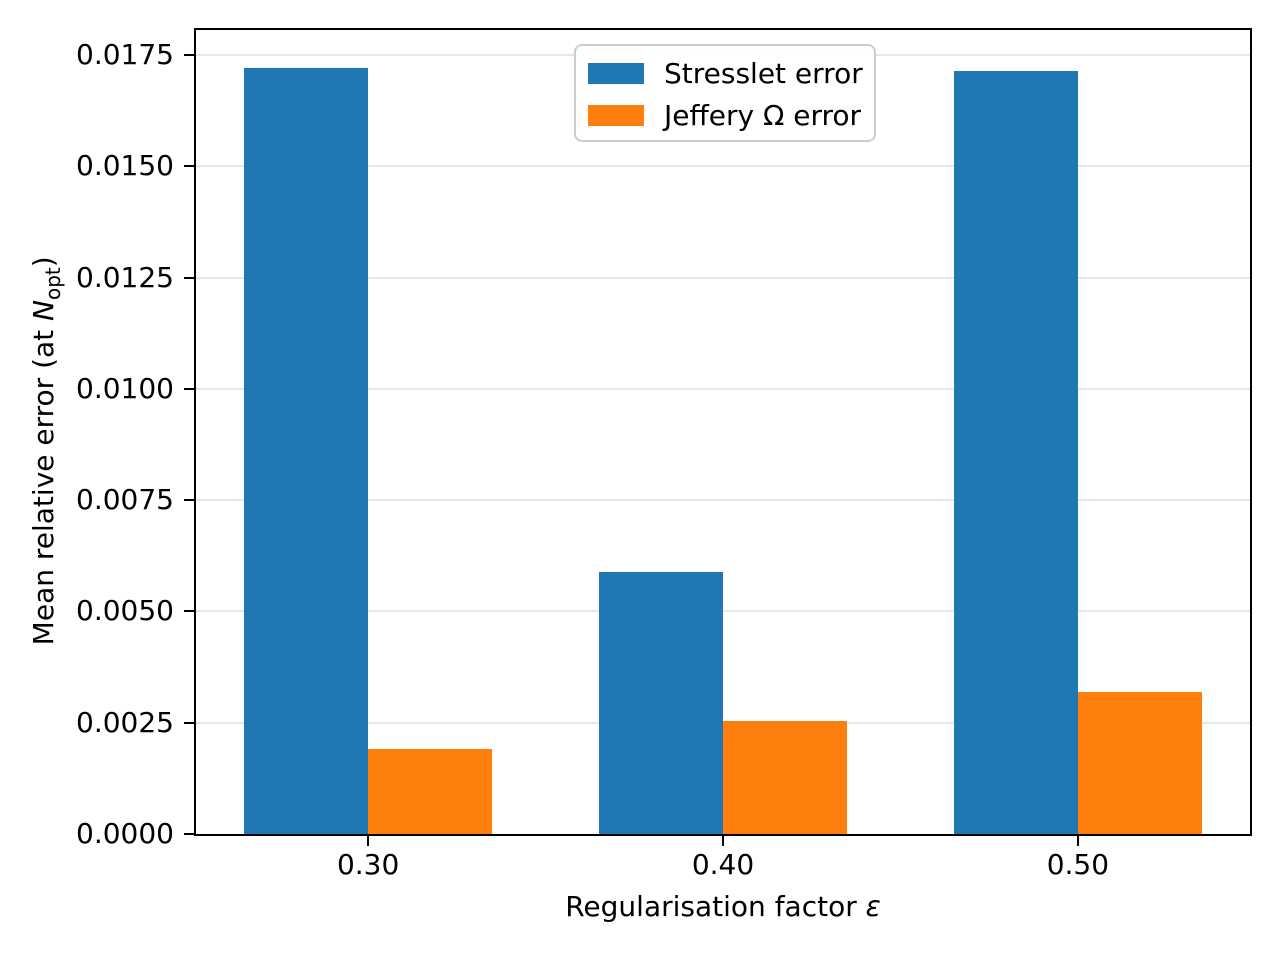 This screenshot has width=1280, height=960. What do you see at coordinates (306, 451) in the screenshot?
I see `bar-stresslet-error-0.30` at bounding box center [306, 451].